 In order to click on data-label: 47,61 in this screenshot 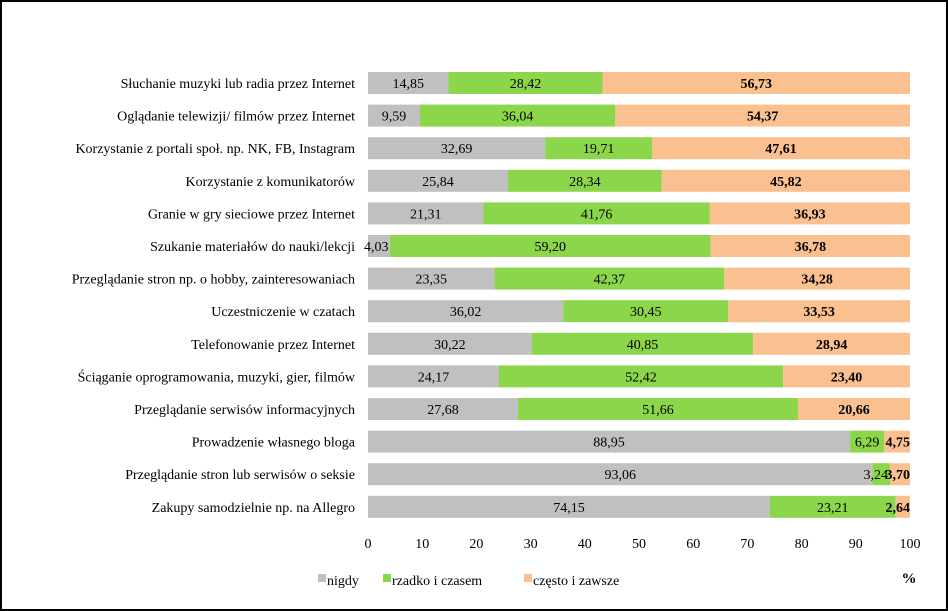, I will do `click(781, 149)`.